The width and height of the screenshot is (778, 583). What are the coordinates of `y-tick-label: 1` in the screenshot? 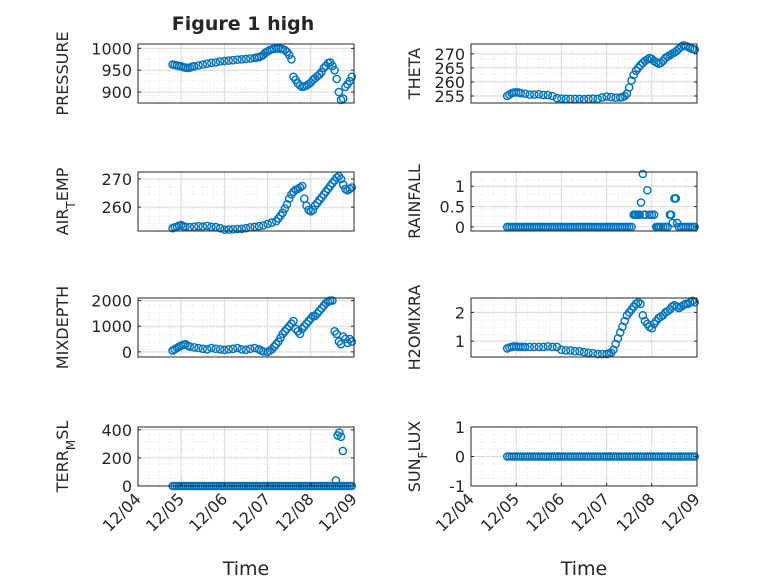 It's located at (460, 427).